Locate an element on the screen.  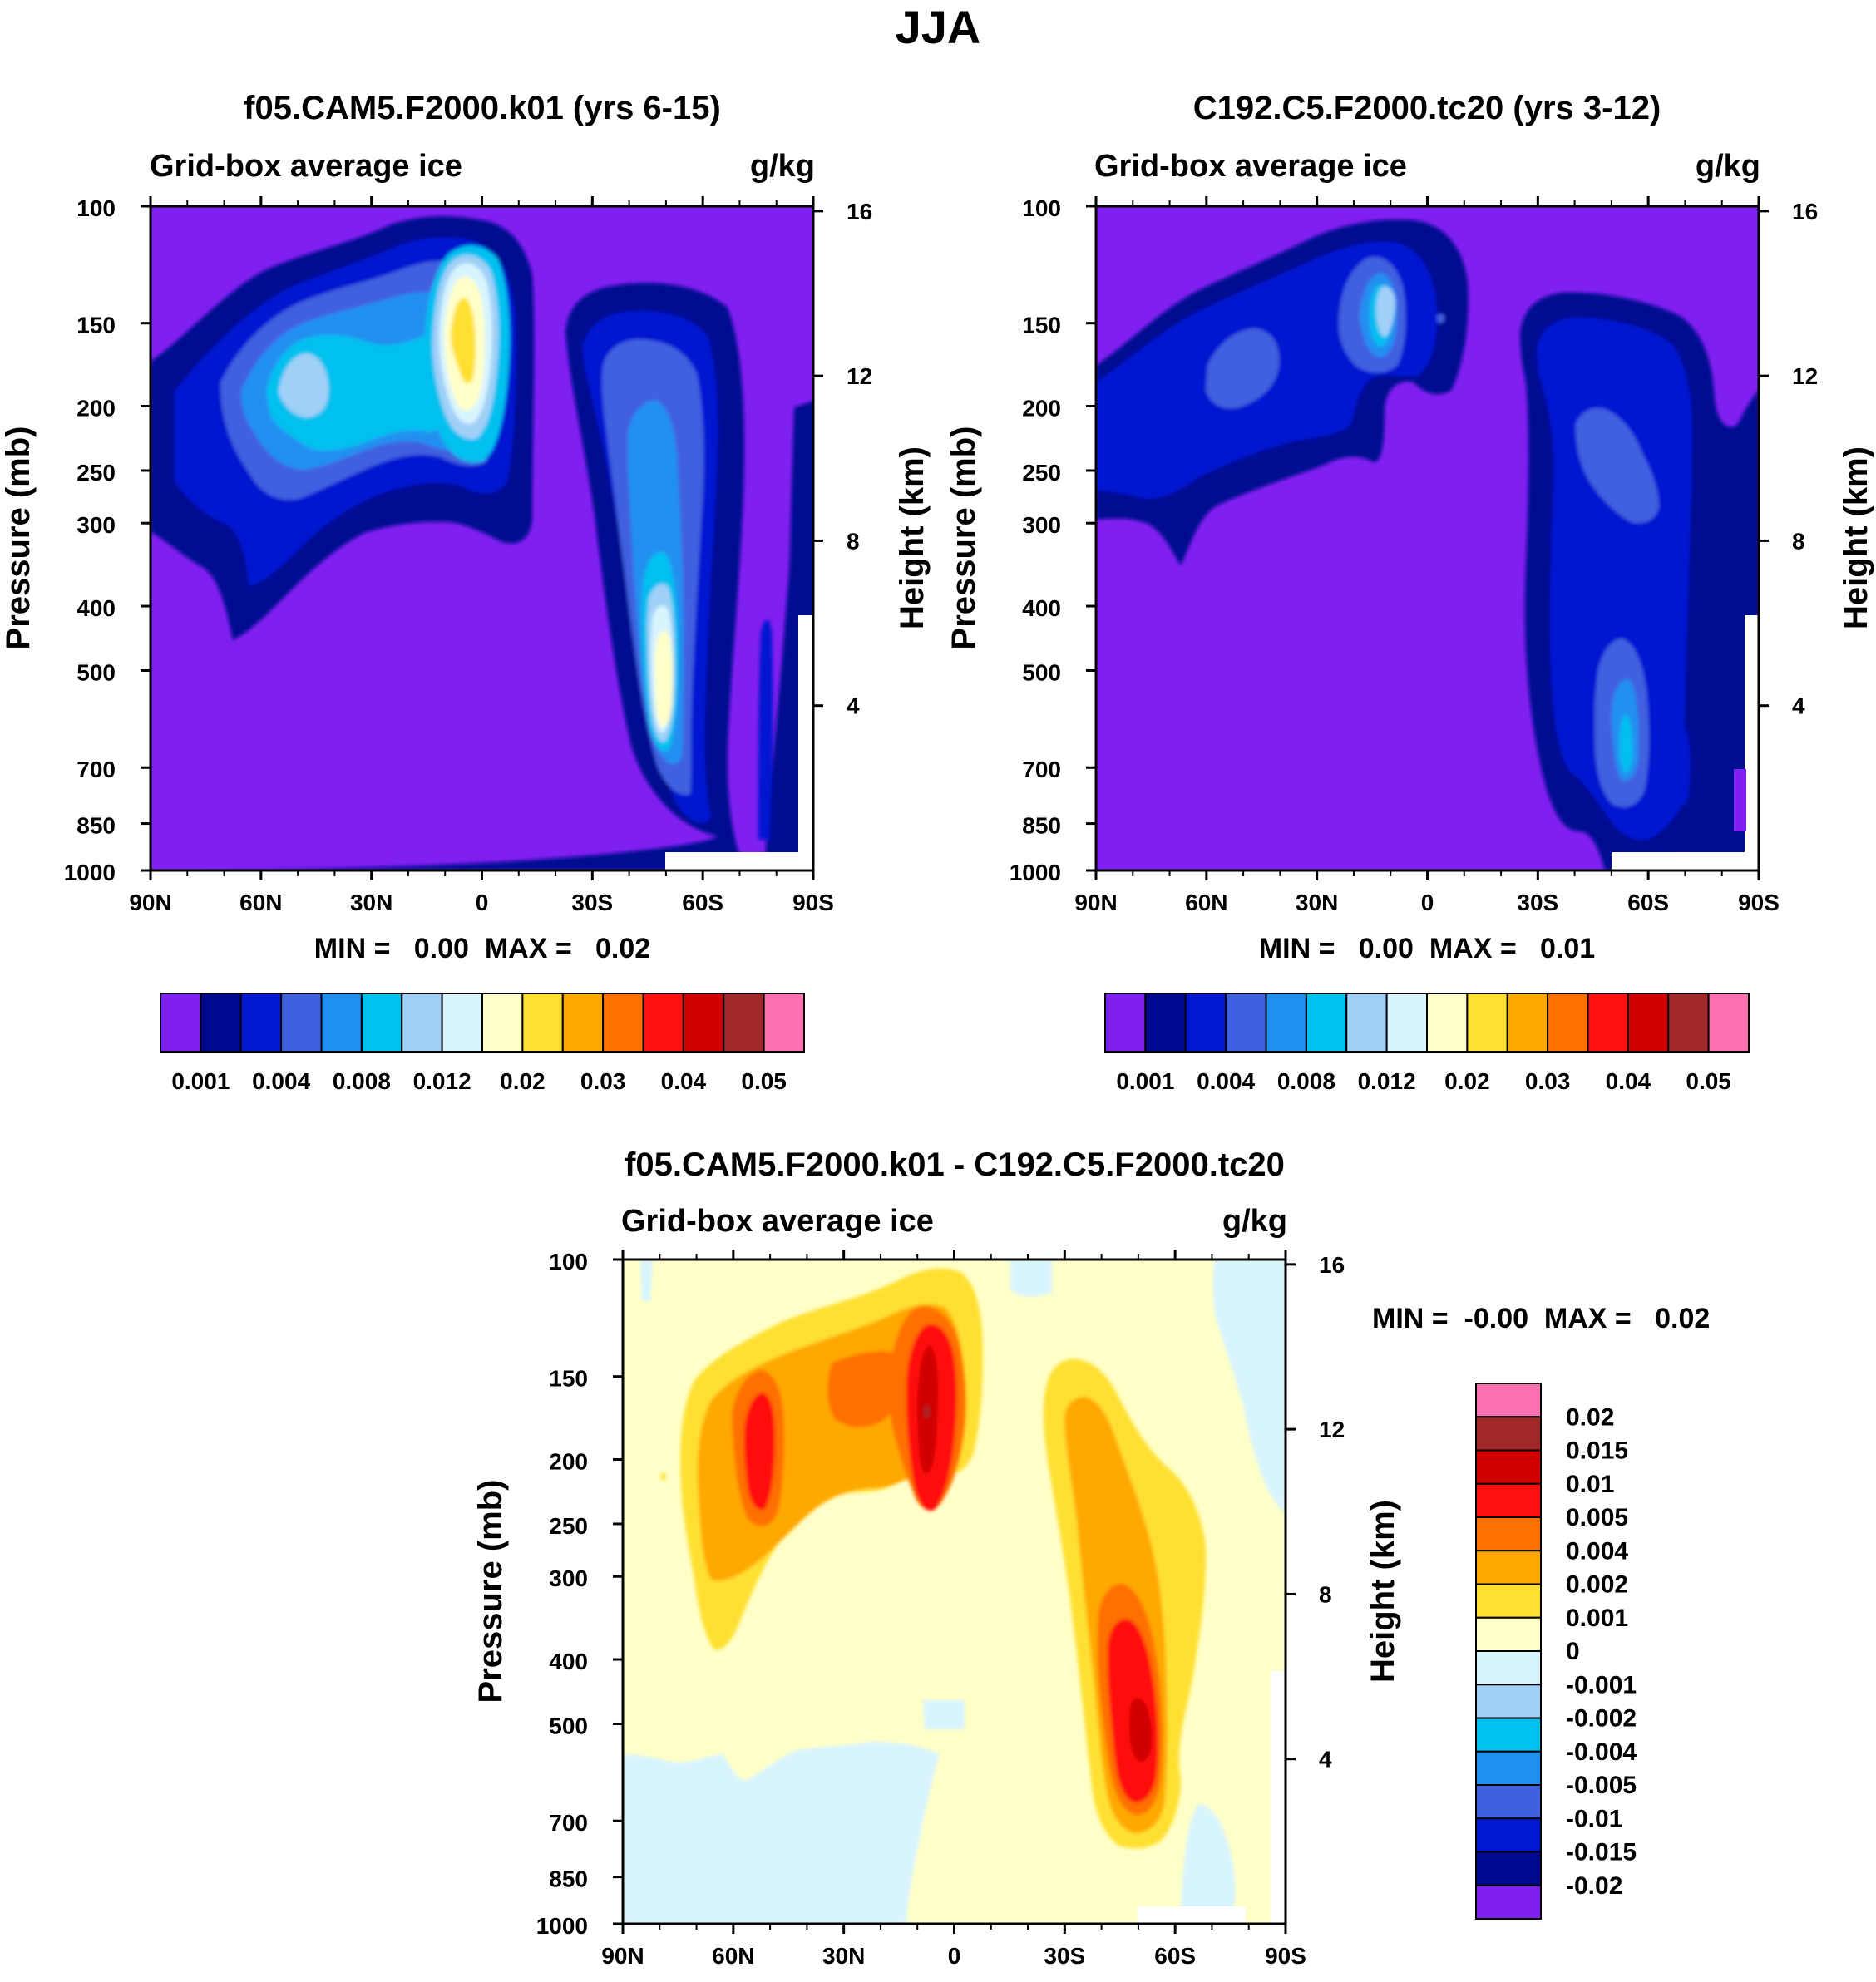
y-tick-label: 1000 is located at coordinates (562, 1926).